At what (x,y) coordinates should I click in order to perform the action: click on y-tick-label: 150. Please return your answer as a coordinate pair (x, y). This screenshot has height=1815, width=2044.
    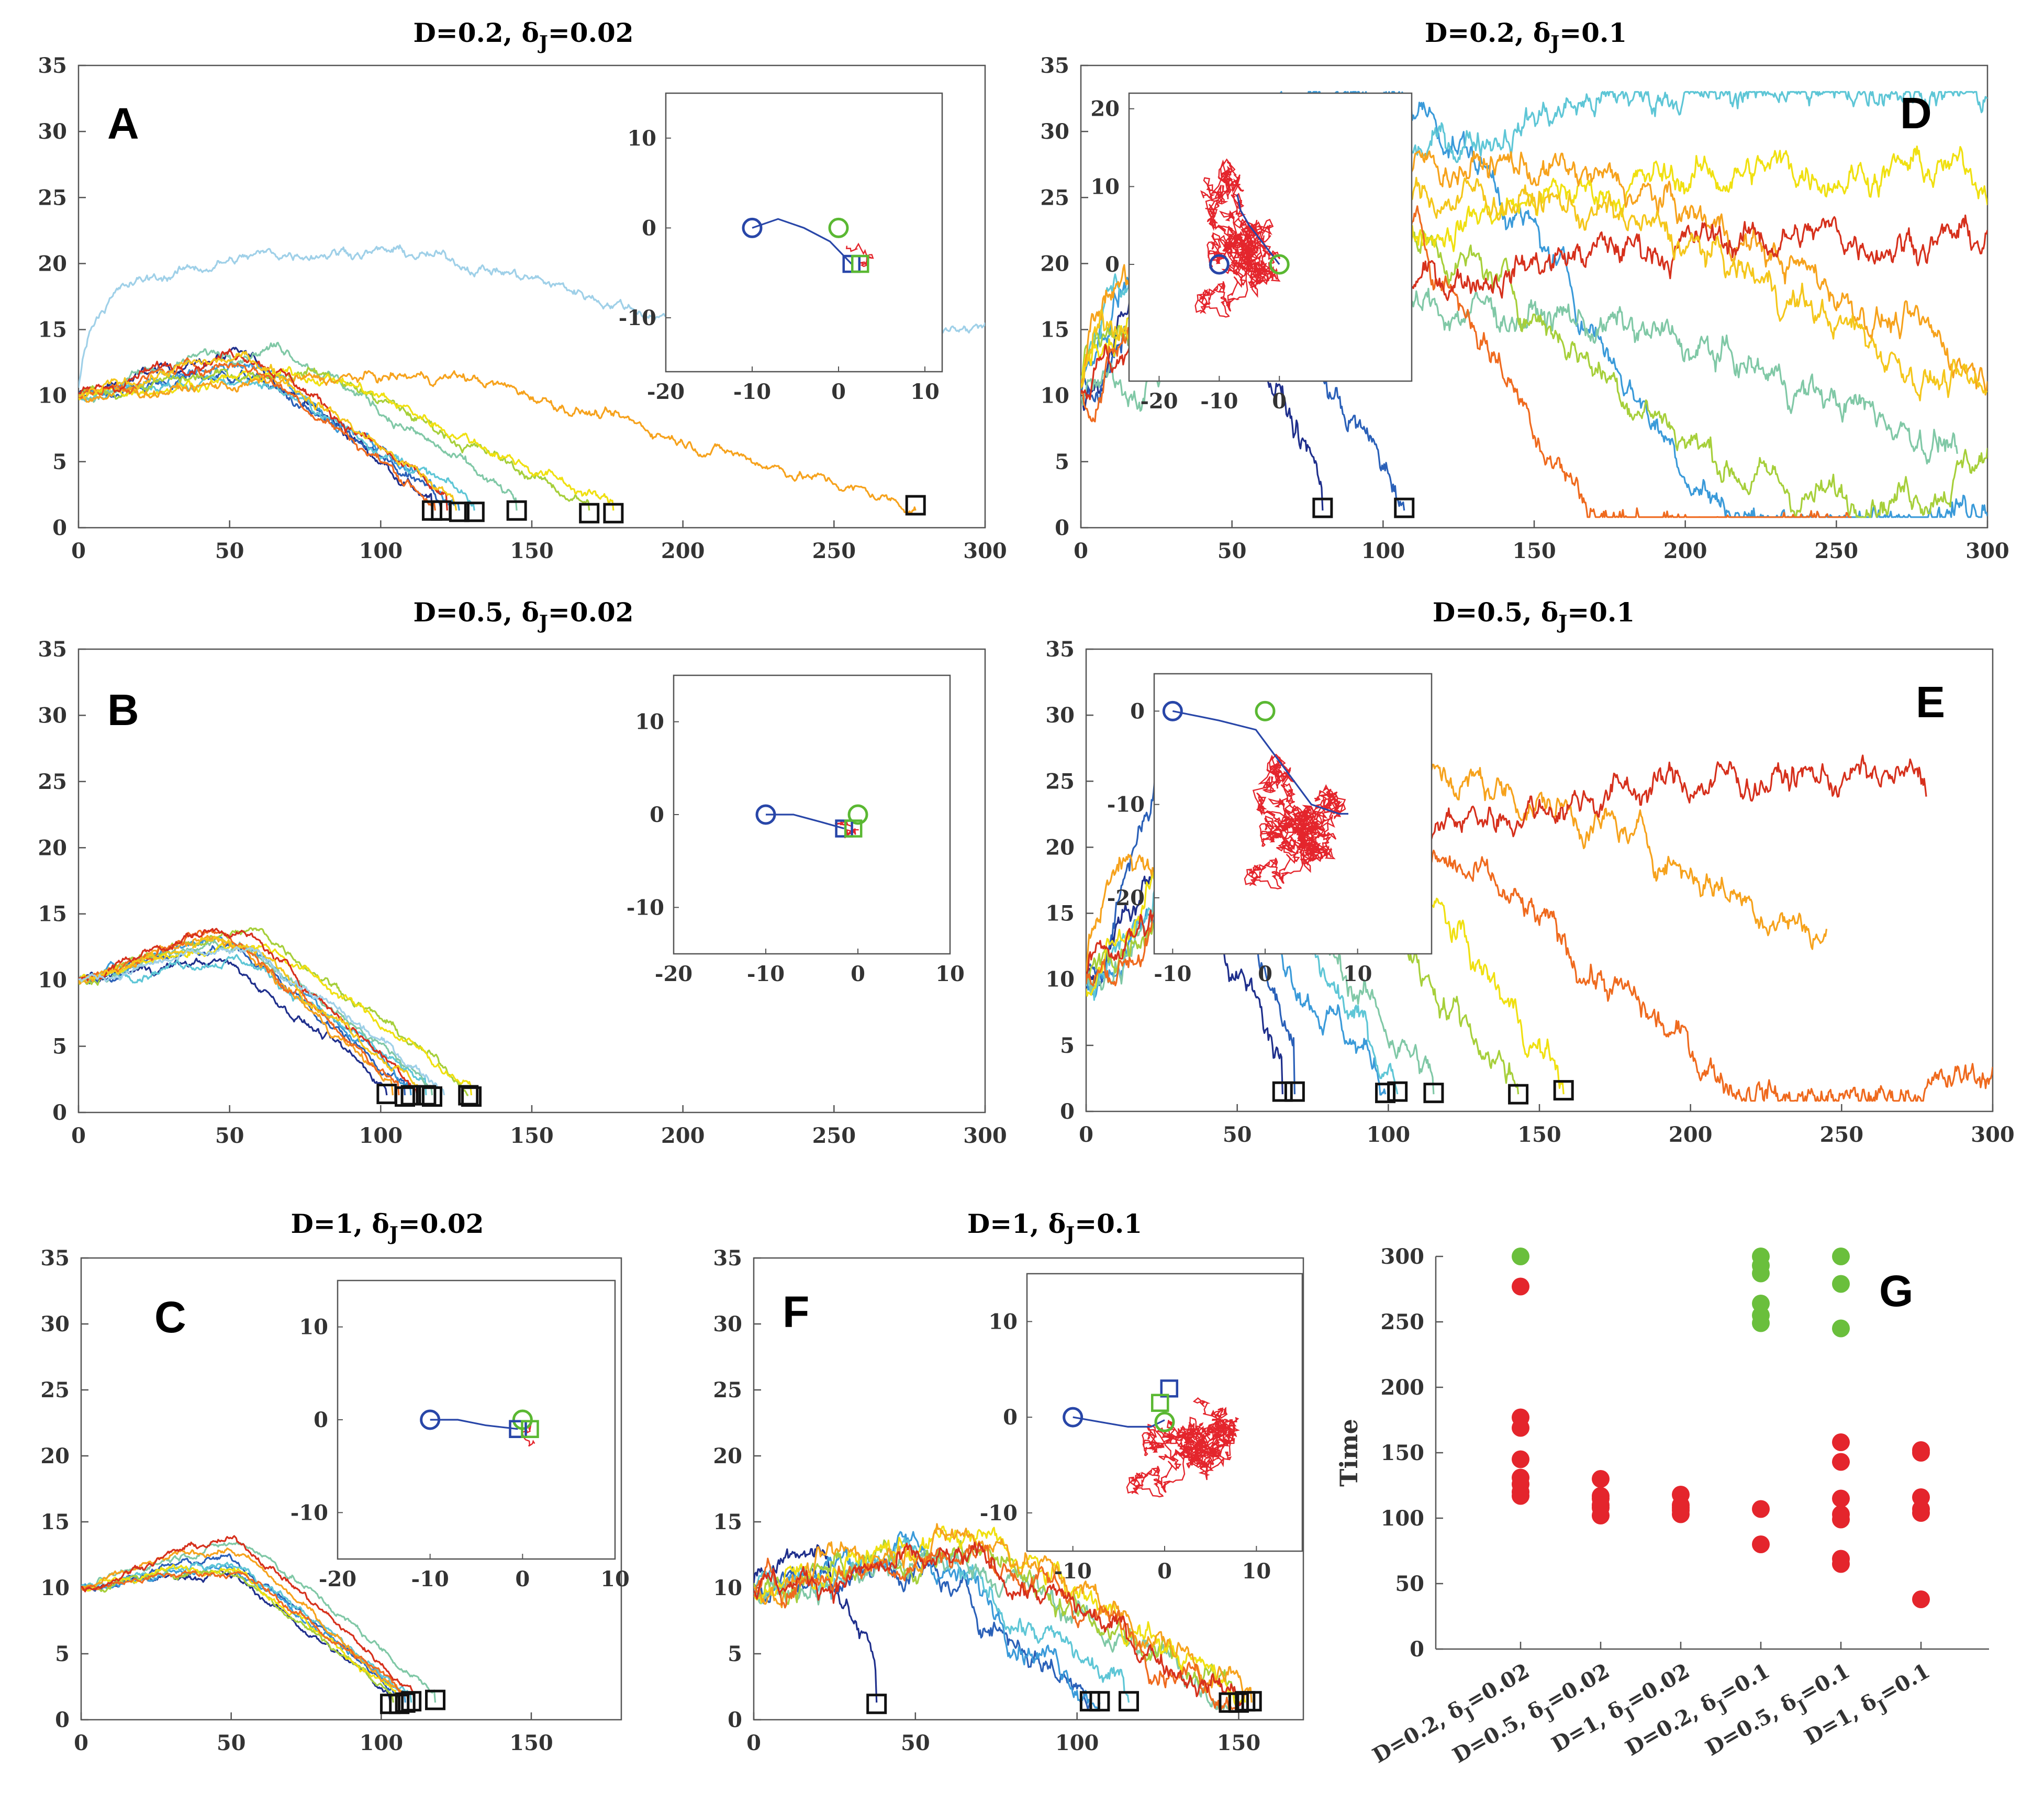
    Looking at the image, I should click on (1403, 1453).